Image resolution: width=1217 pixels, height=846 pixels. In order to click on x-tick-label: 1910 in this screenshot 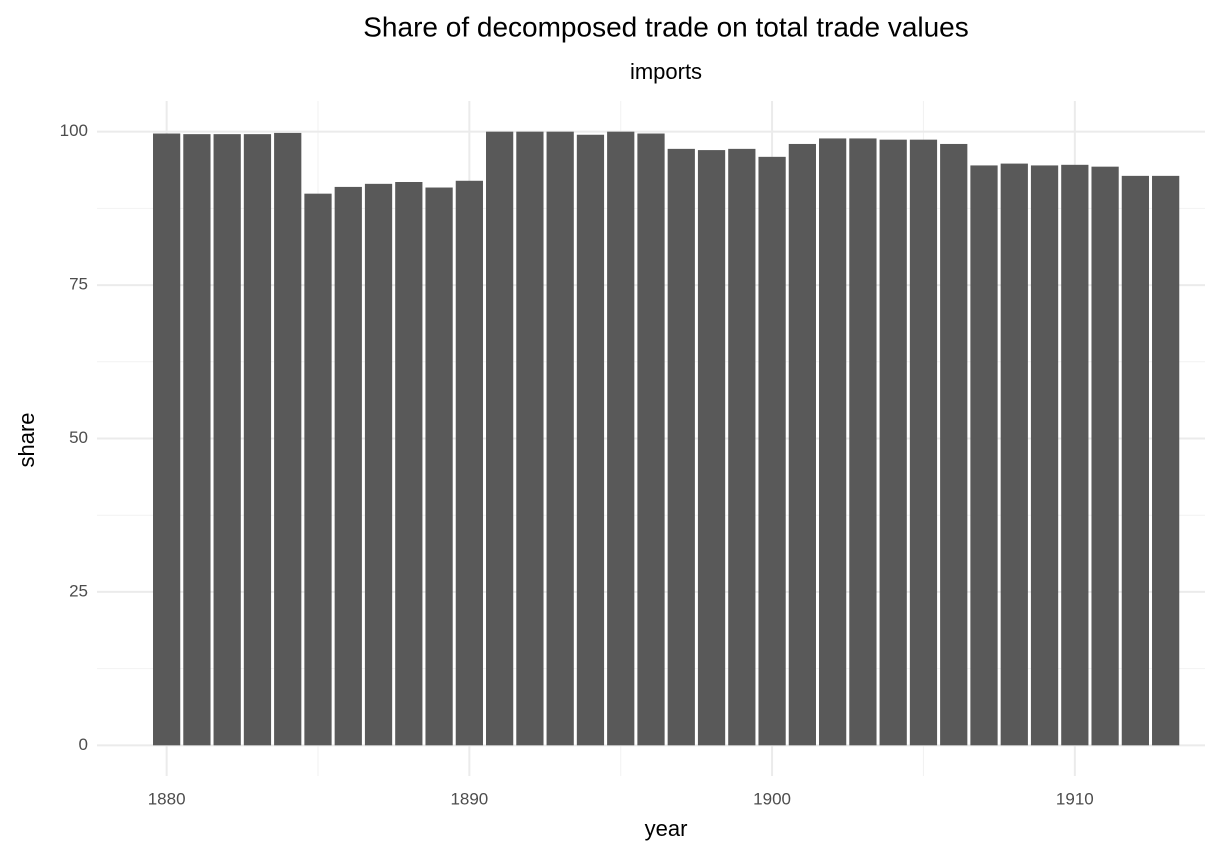, I will do `click(1075, 798)`.